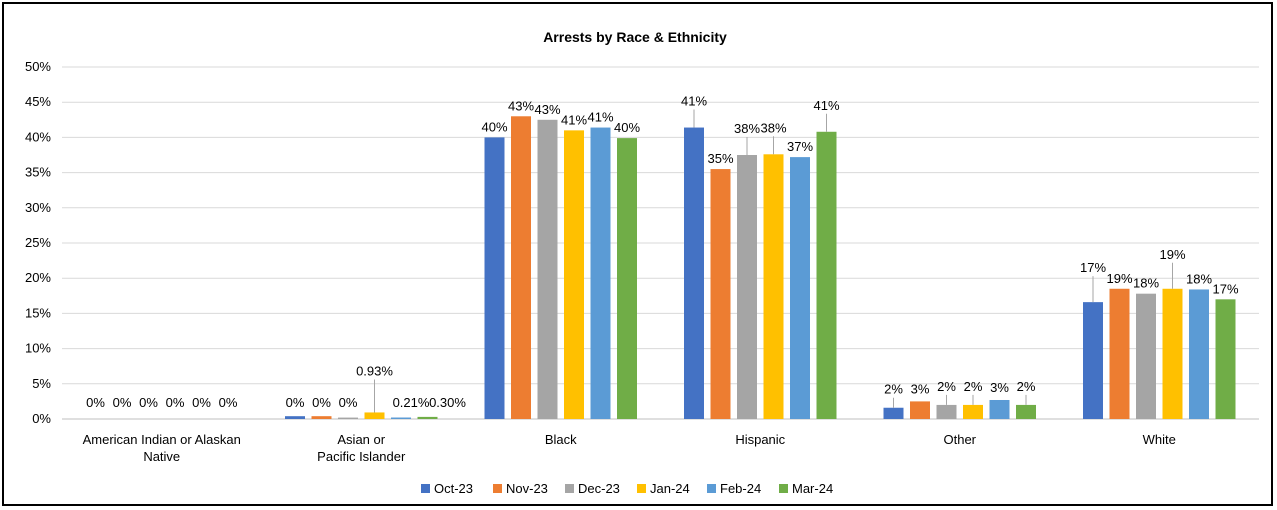  I want to click on y-tick-label: 25%, so click(38, 242).